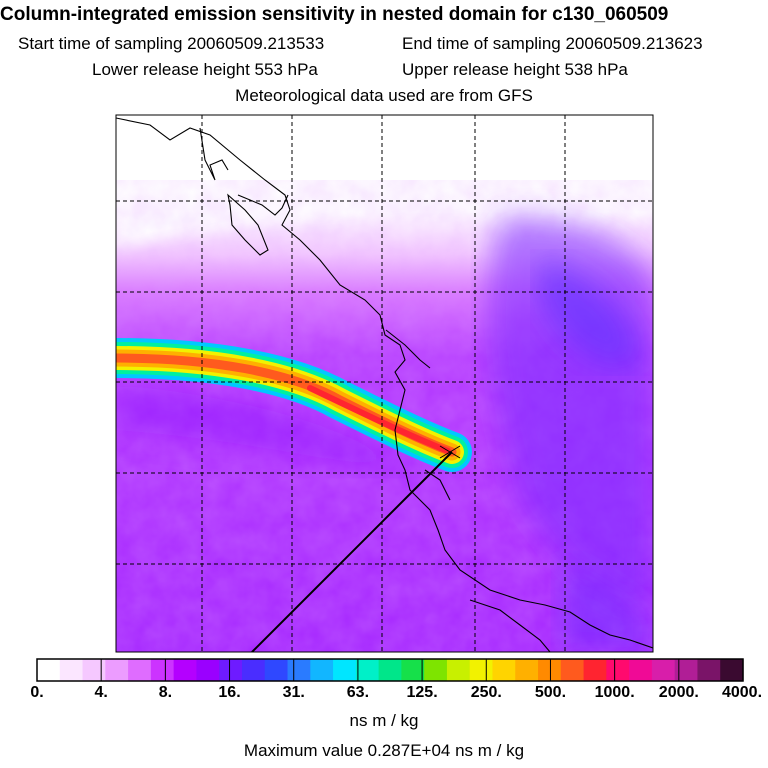 The image size is (768, 768). I want to click on colorbar, so click(390, 670).